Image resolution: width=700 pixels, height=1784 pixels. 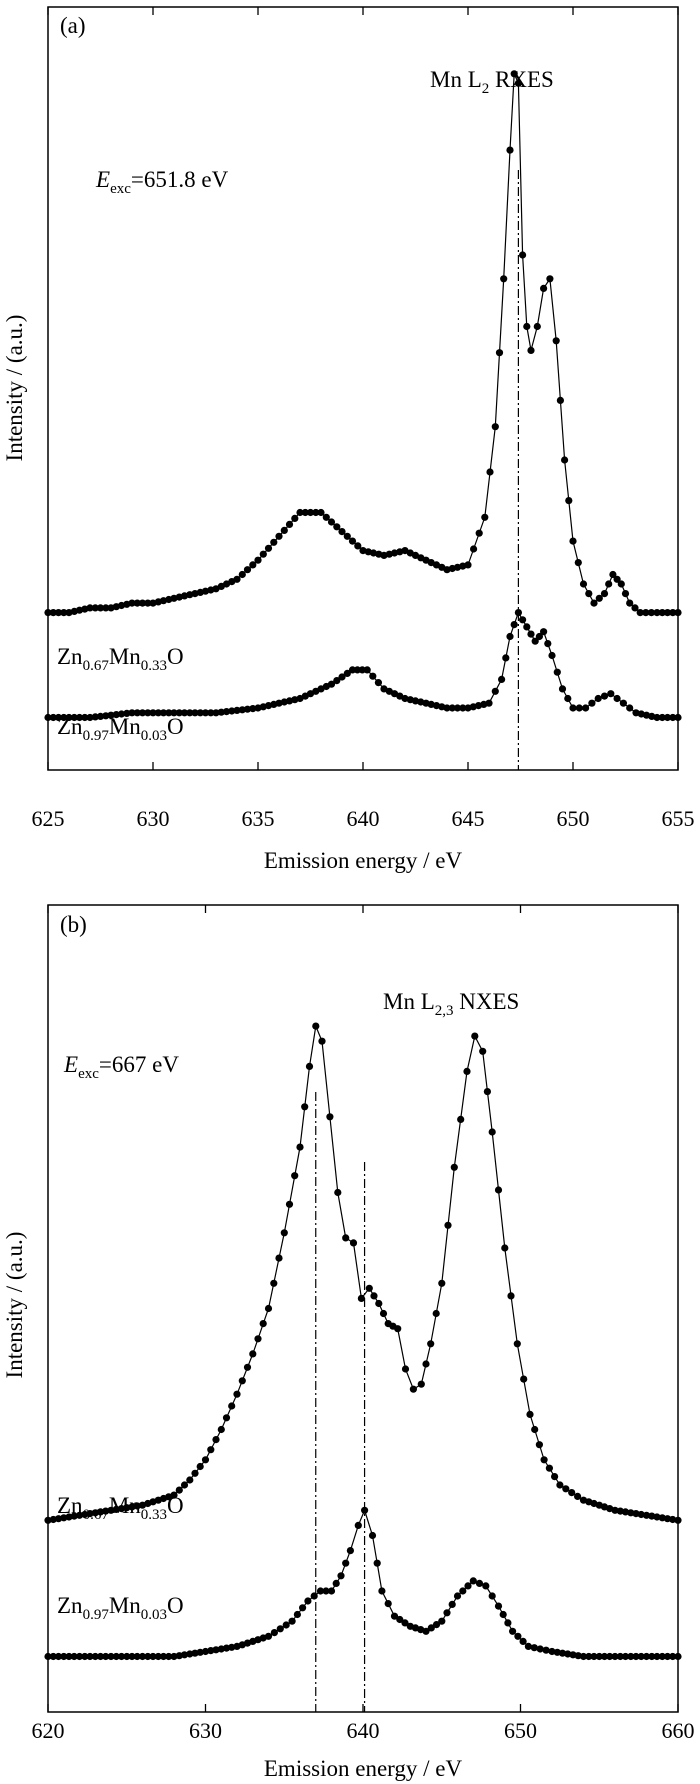 What do you see at coordinates (180, 179) in the screenshot?
I see `excitation-value: =651.8 eV` at bounding box center [180, 179].